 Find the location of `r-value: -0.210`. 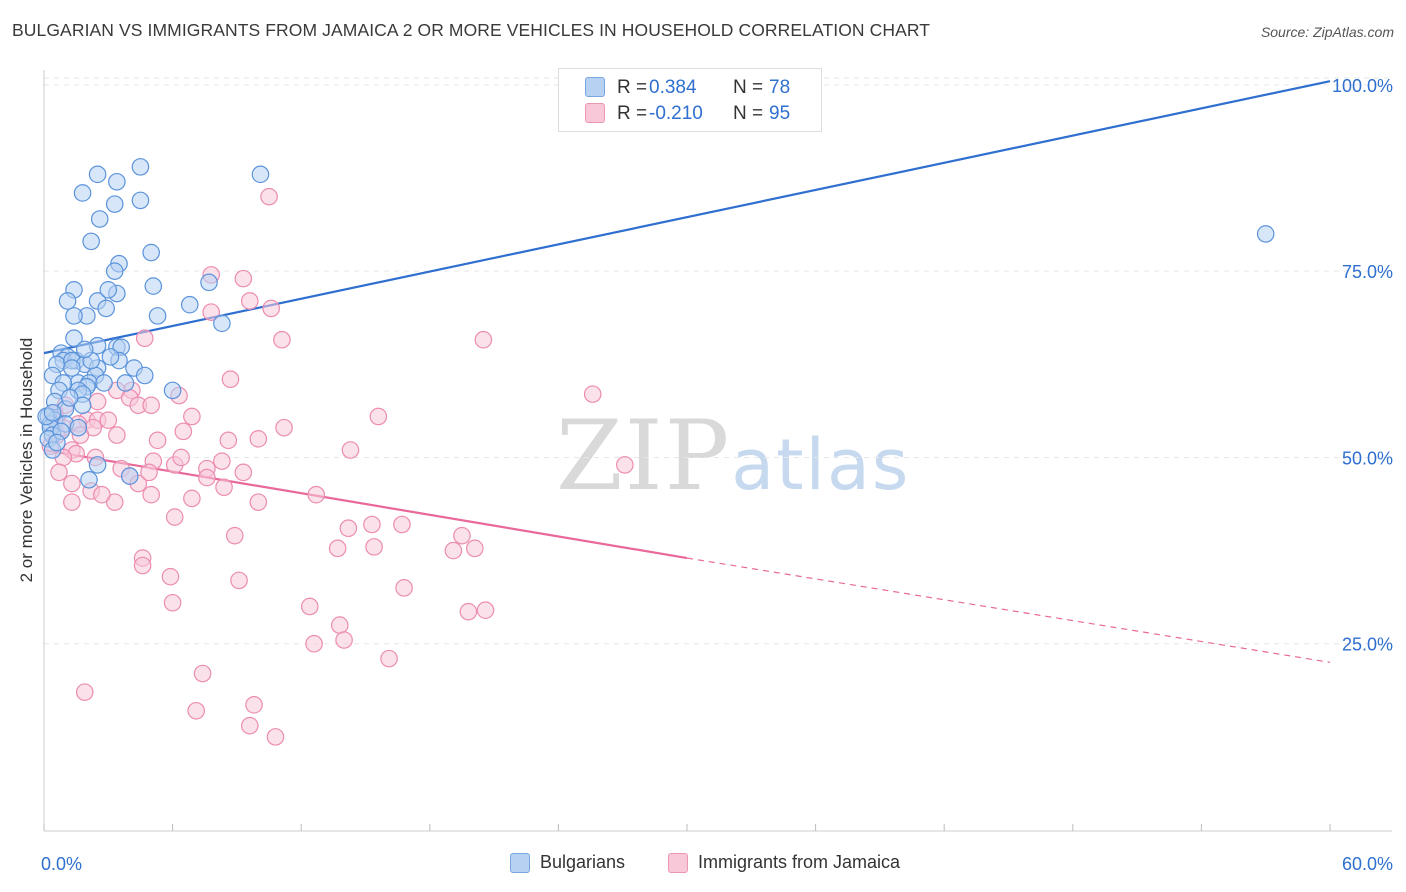

r-value: -0.210 is located at coordinates (676, 113).